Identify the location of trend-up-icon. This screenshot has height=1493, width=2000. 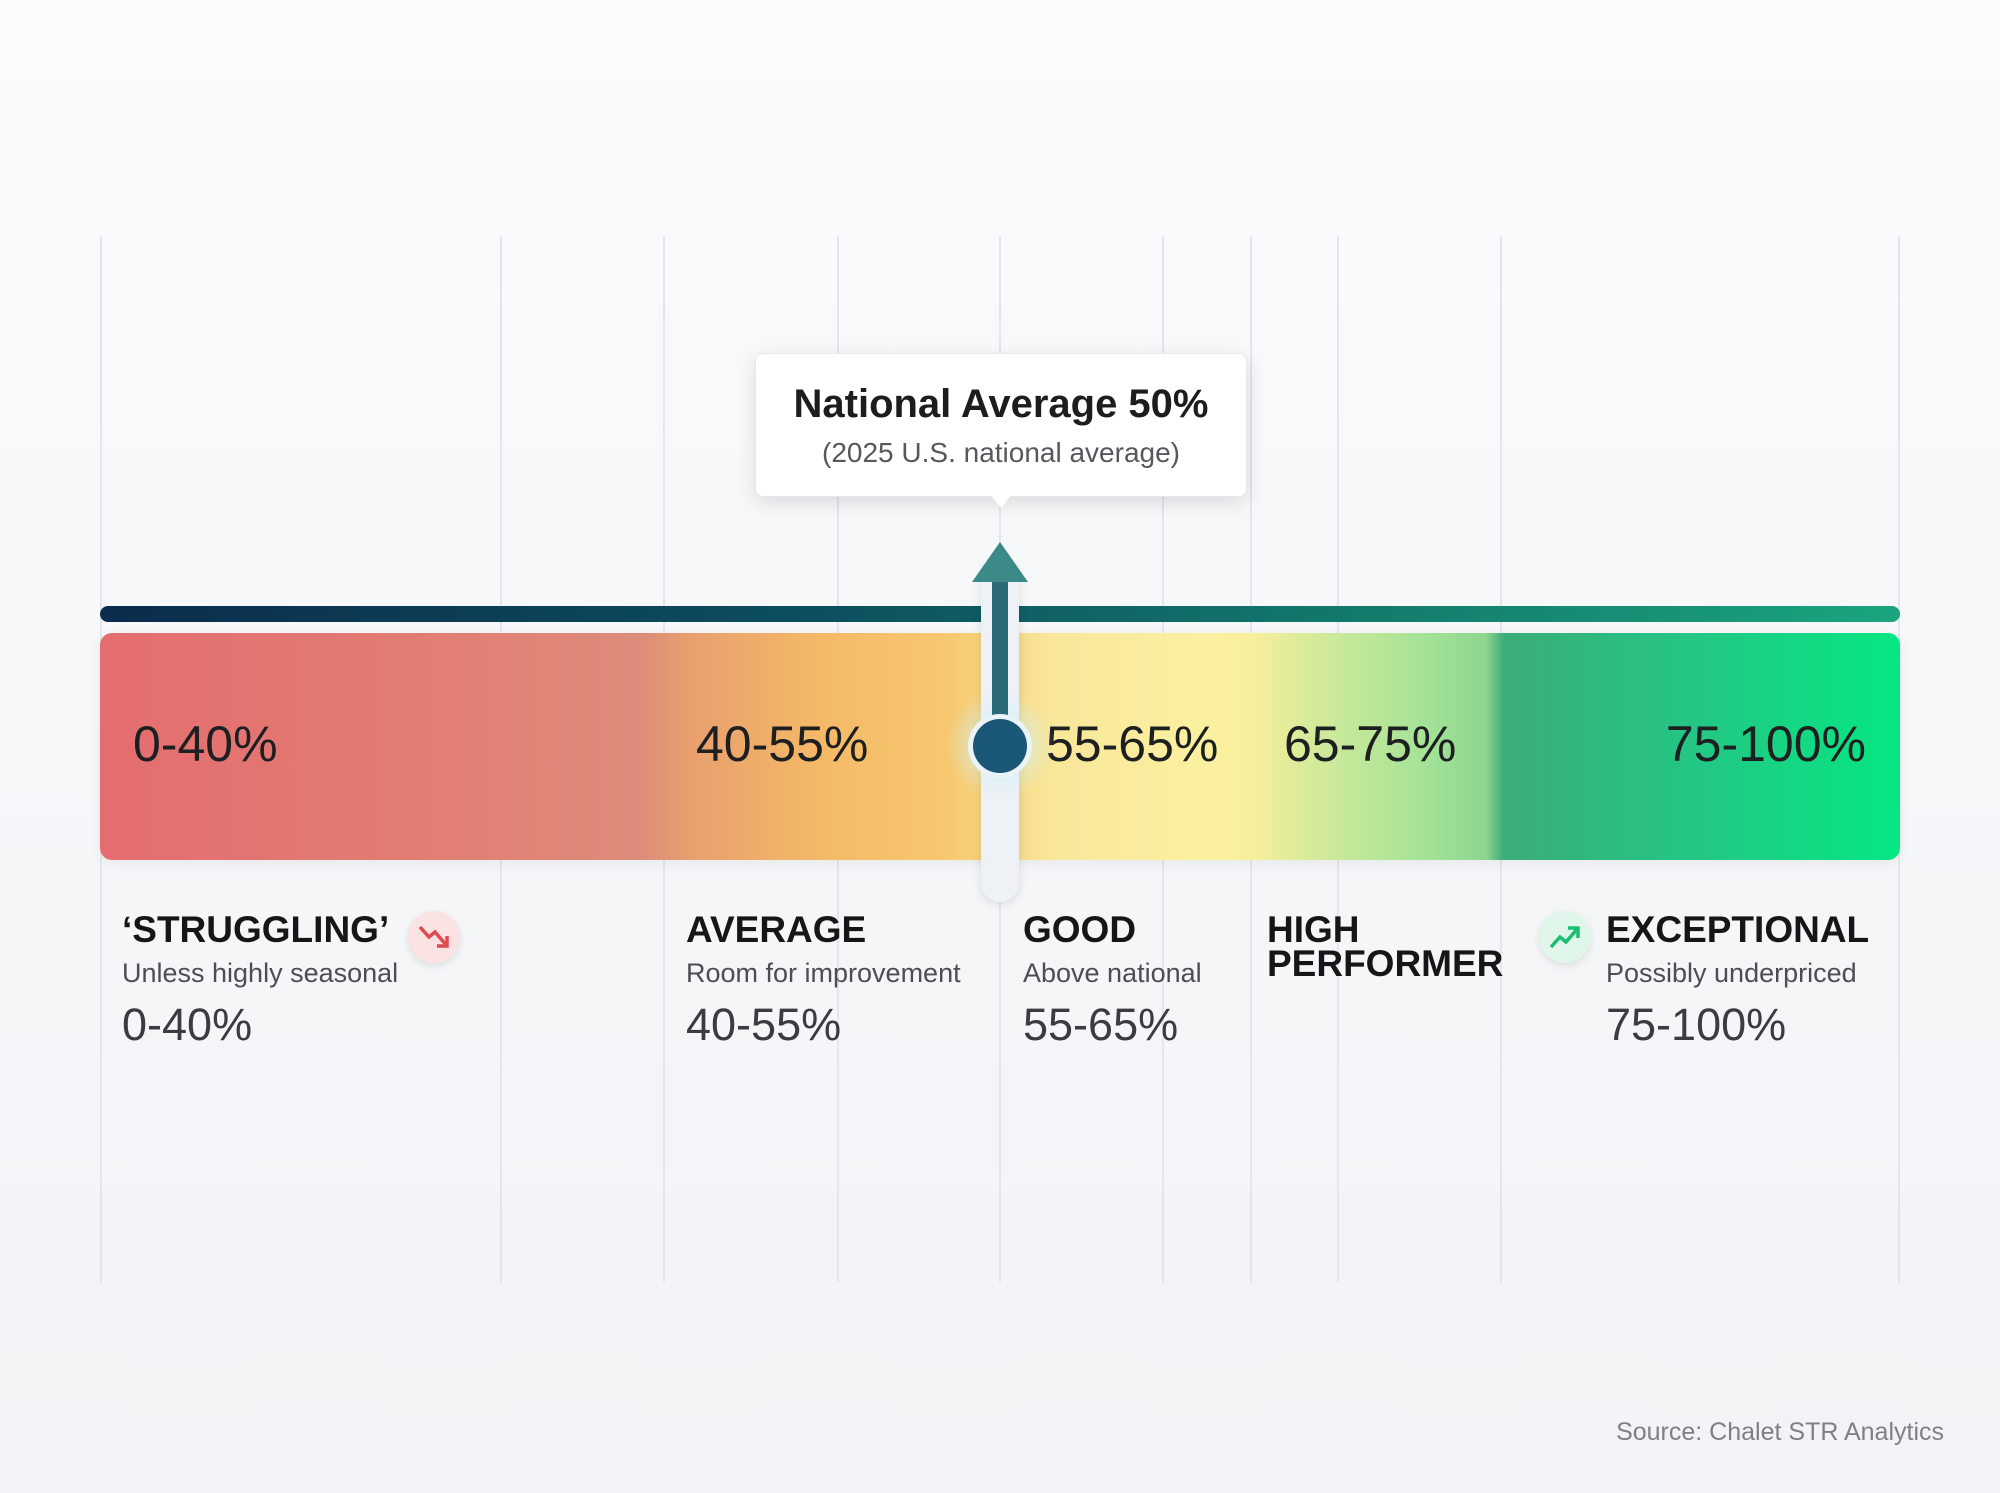
(1565, 937).